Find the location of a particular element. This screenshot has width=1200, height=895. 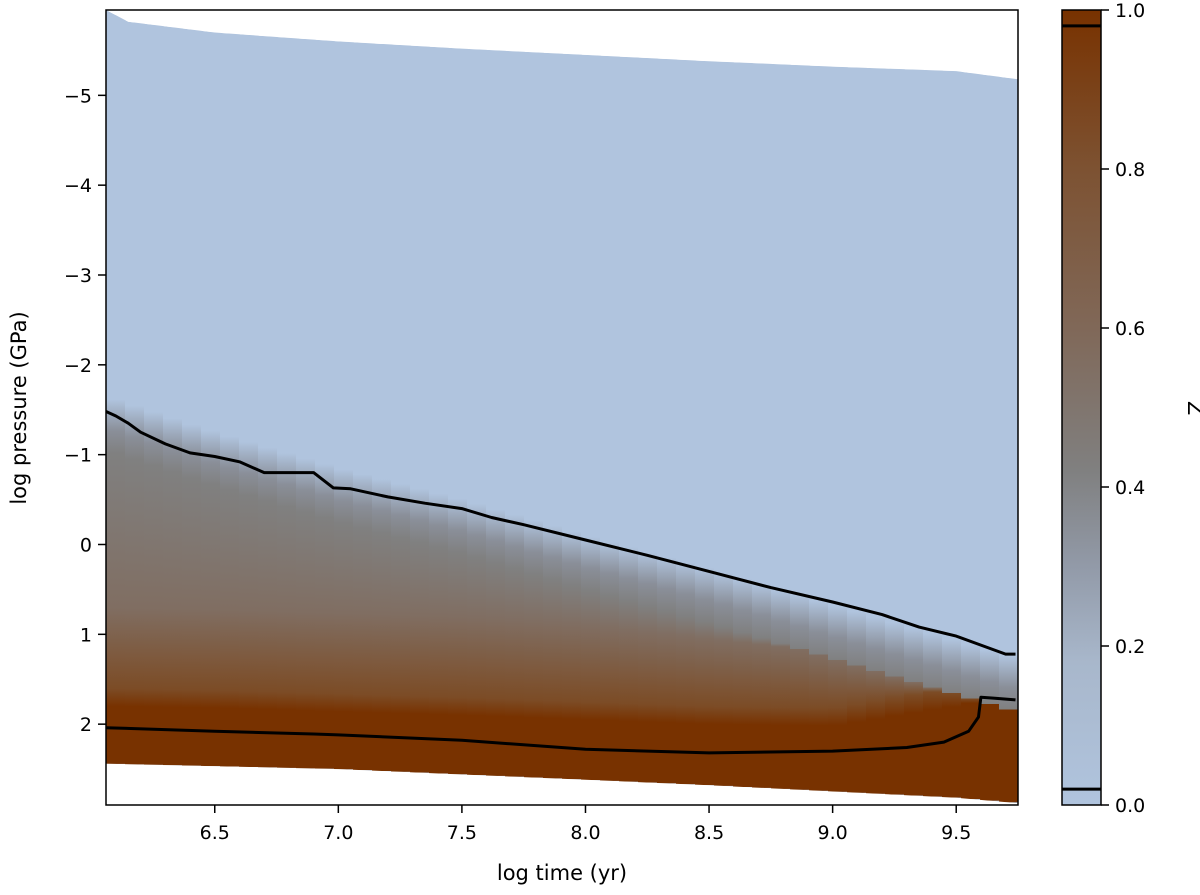

y-tick-label: 0 is located at coordinates (86, 545).